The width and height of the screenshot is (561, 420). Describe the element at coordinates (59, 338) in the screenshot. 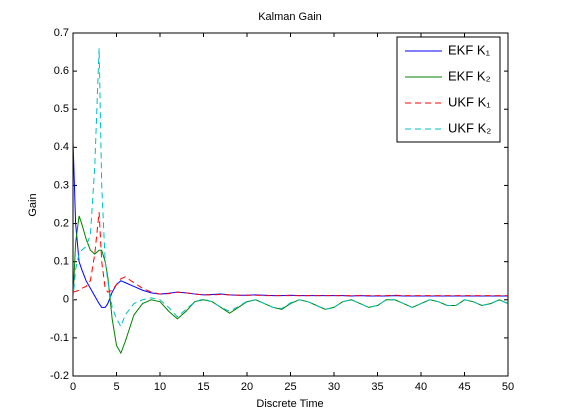

I see `y-tick-label: -0.1` at that location.